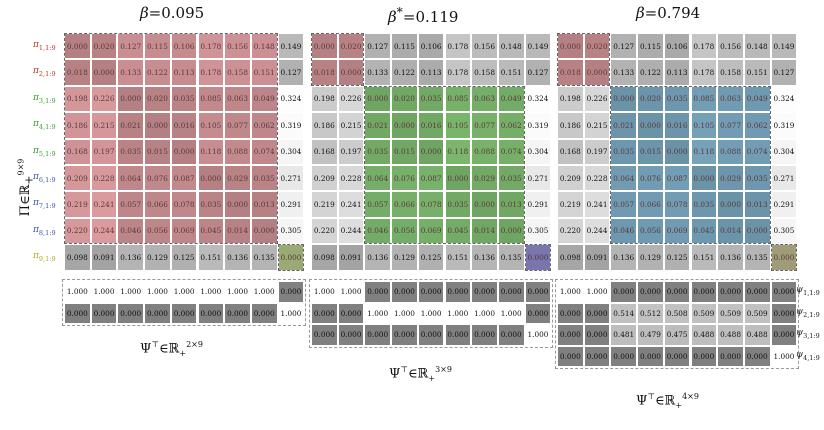 This screenshot has height=430, width=824. I want to click on pi-cell: 0.228, so click(597, 178).